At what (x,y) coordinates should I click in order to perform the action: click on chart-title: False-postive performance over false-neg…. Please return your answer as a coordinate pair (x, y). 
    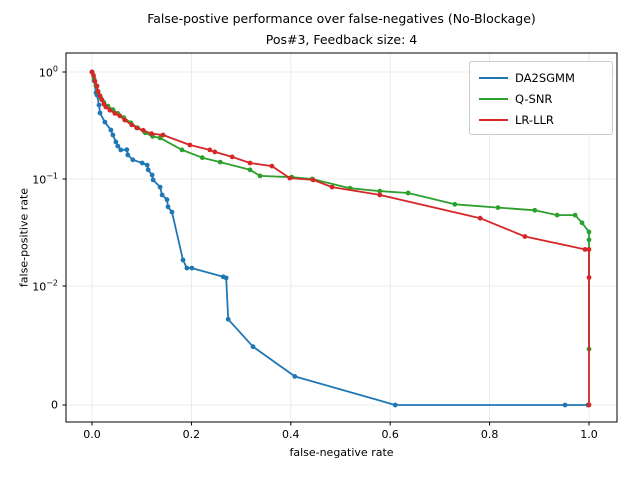
    Looking at the image, I should click on (341, 29).